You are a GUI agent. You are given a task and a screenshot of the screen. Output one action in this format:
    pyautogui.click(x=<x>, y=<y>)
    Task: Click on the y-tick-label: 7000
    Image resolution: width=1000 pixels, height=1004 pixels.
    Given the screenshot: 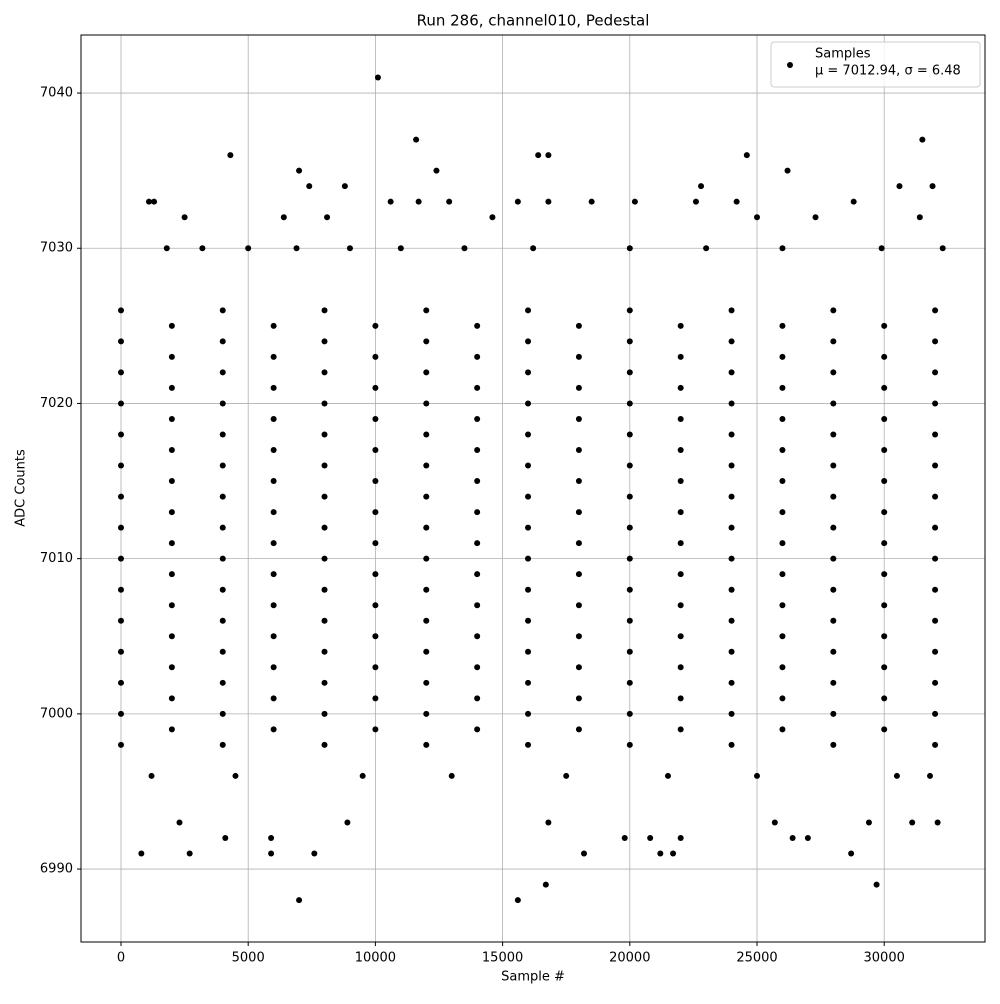 What is the action you would take?
    pyautogui.click(x=56, y=713)
    